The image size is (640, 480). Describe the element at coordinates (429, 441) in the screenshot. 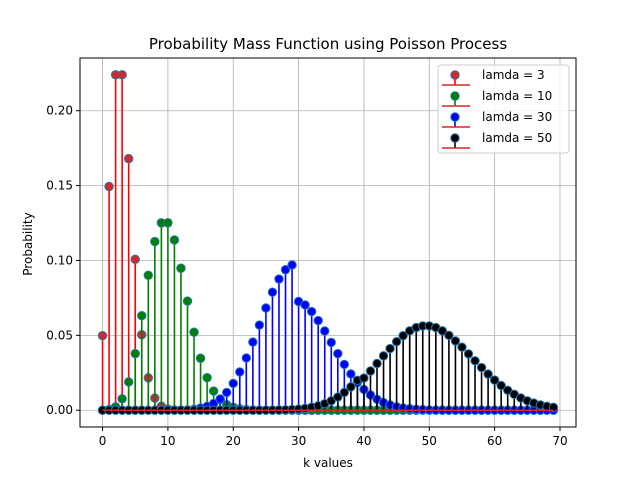

I see `x-tick-label: 50` at that location.